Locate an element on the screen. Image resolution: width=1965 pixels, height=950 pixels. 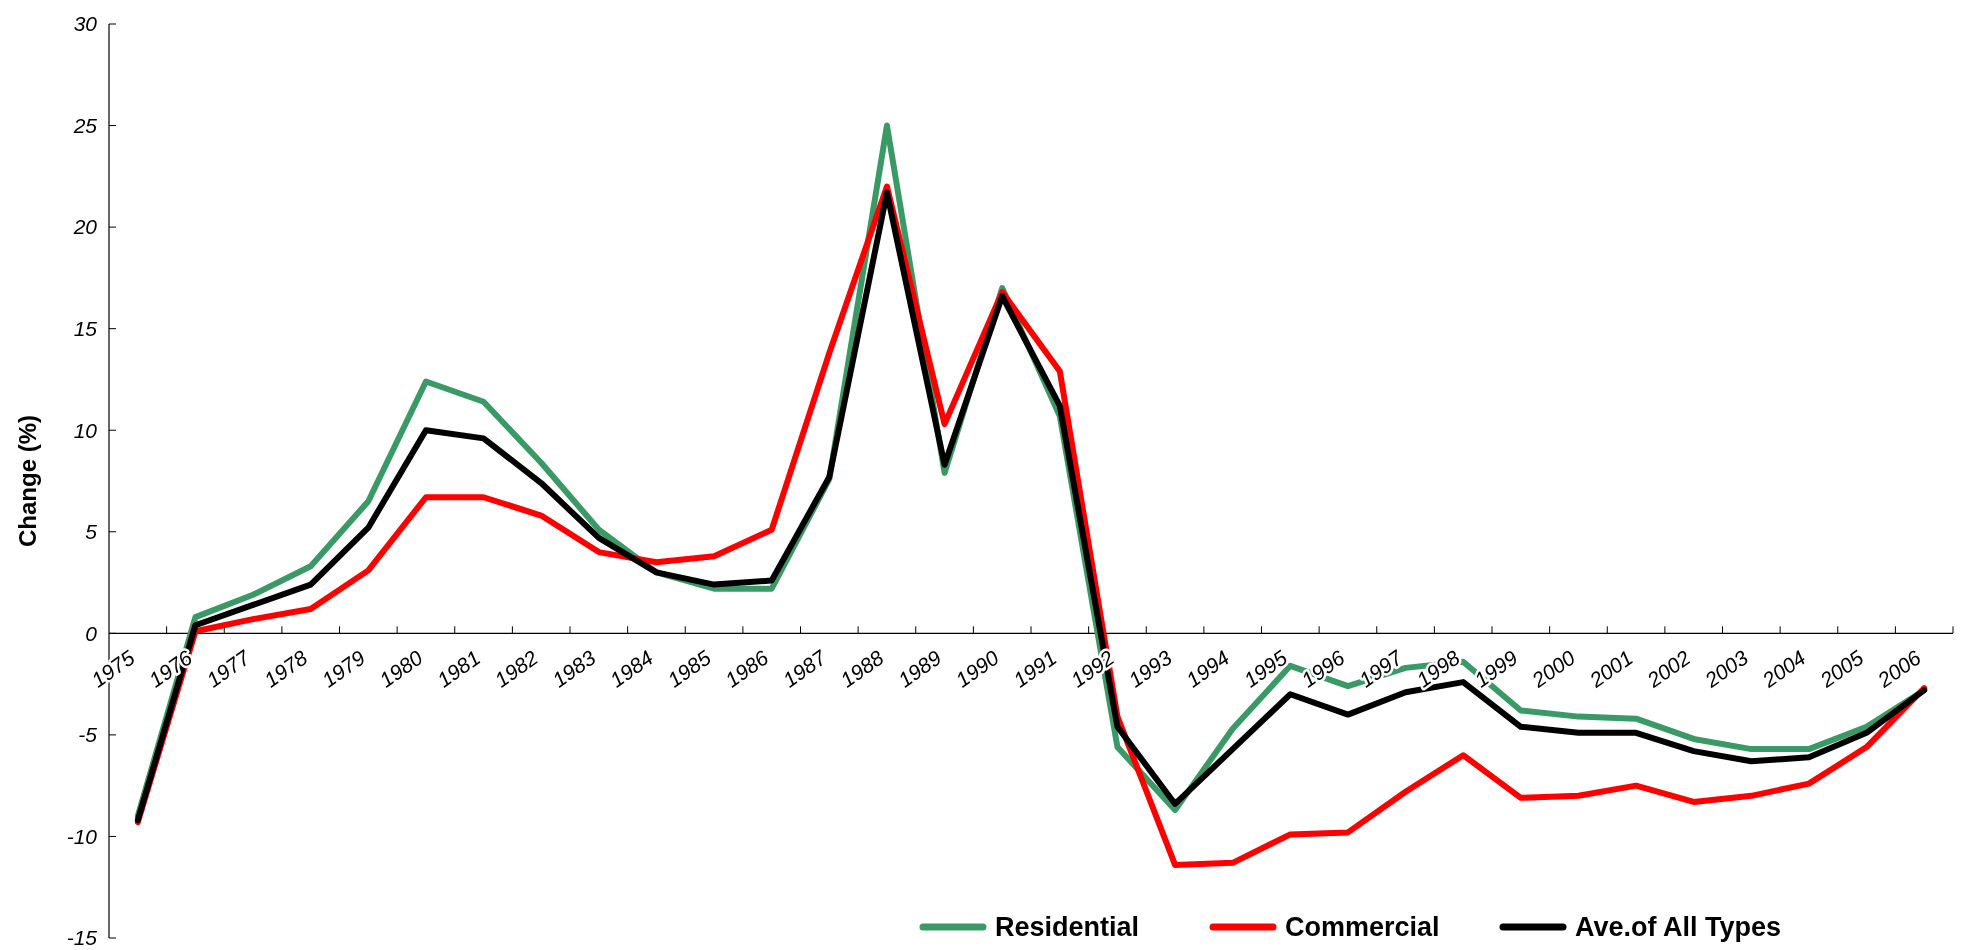
y-tick-label: 15 is located at coordinates (85, 329).